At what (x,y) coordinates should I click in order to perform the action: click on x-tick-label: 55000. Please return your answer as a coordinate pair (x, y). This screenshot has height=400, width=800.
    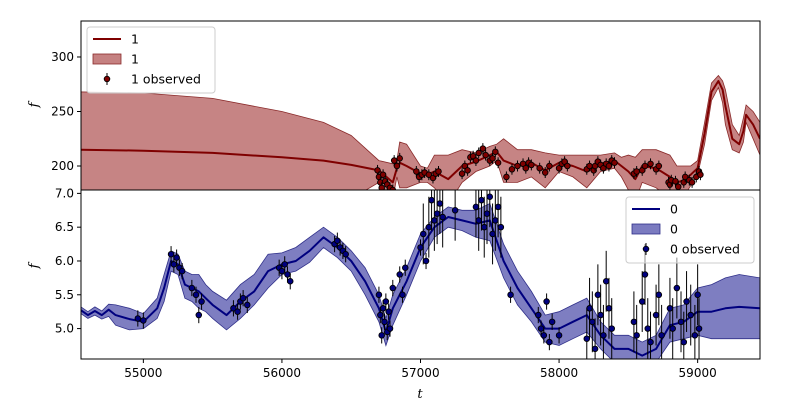
    Looking at the image, I should click on (143, 373).